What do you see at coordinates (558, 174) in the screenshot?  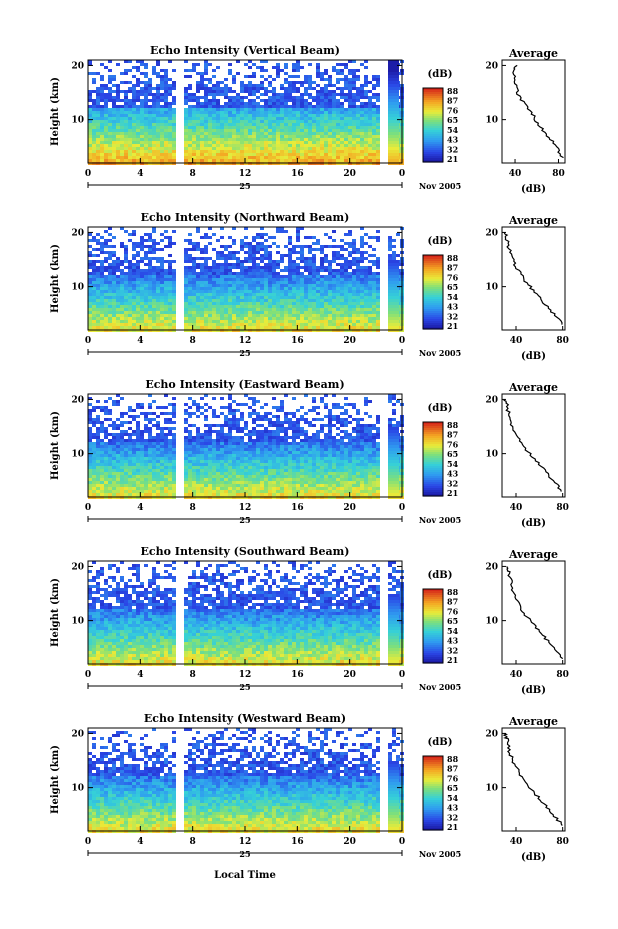 I see `avg-x-tick-label: 80` at bounding box center [558, 174].